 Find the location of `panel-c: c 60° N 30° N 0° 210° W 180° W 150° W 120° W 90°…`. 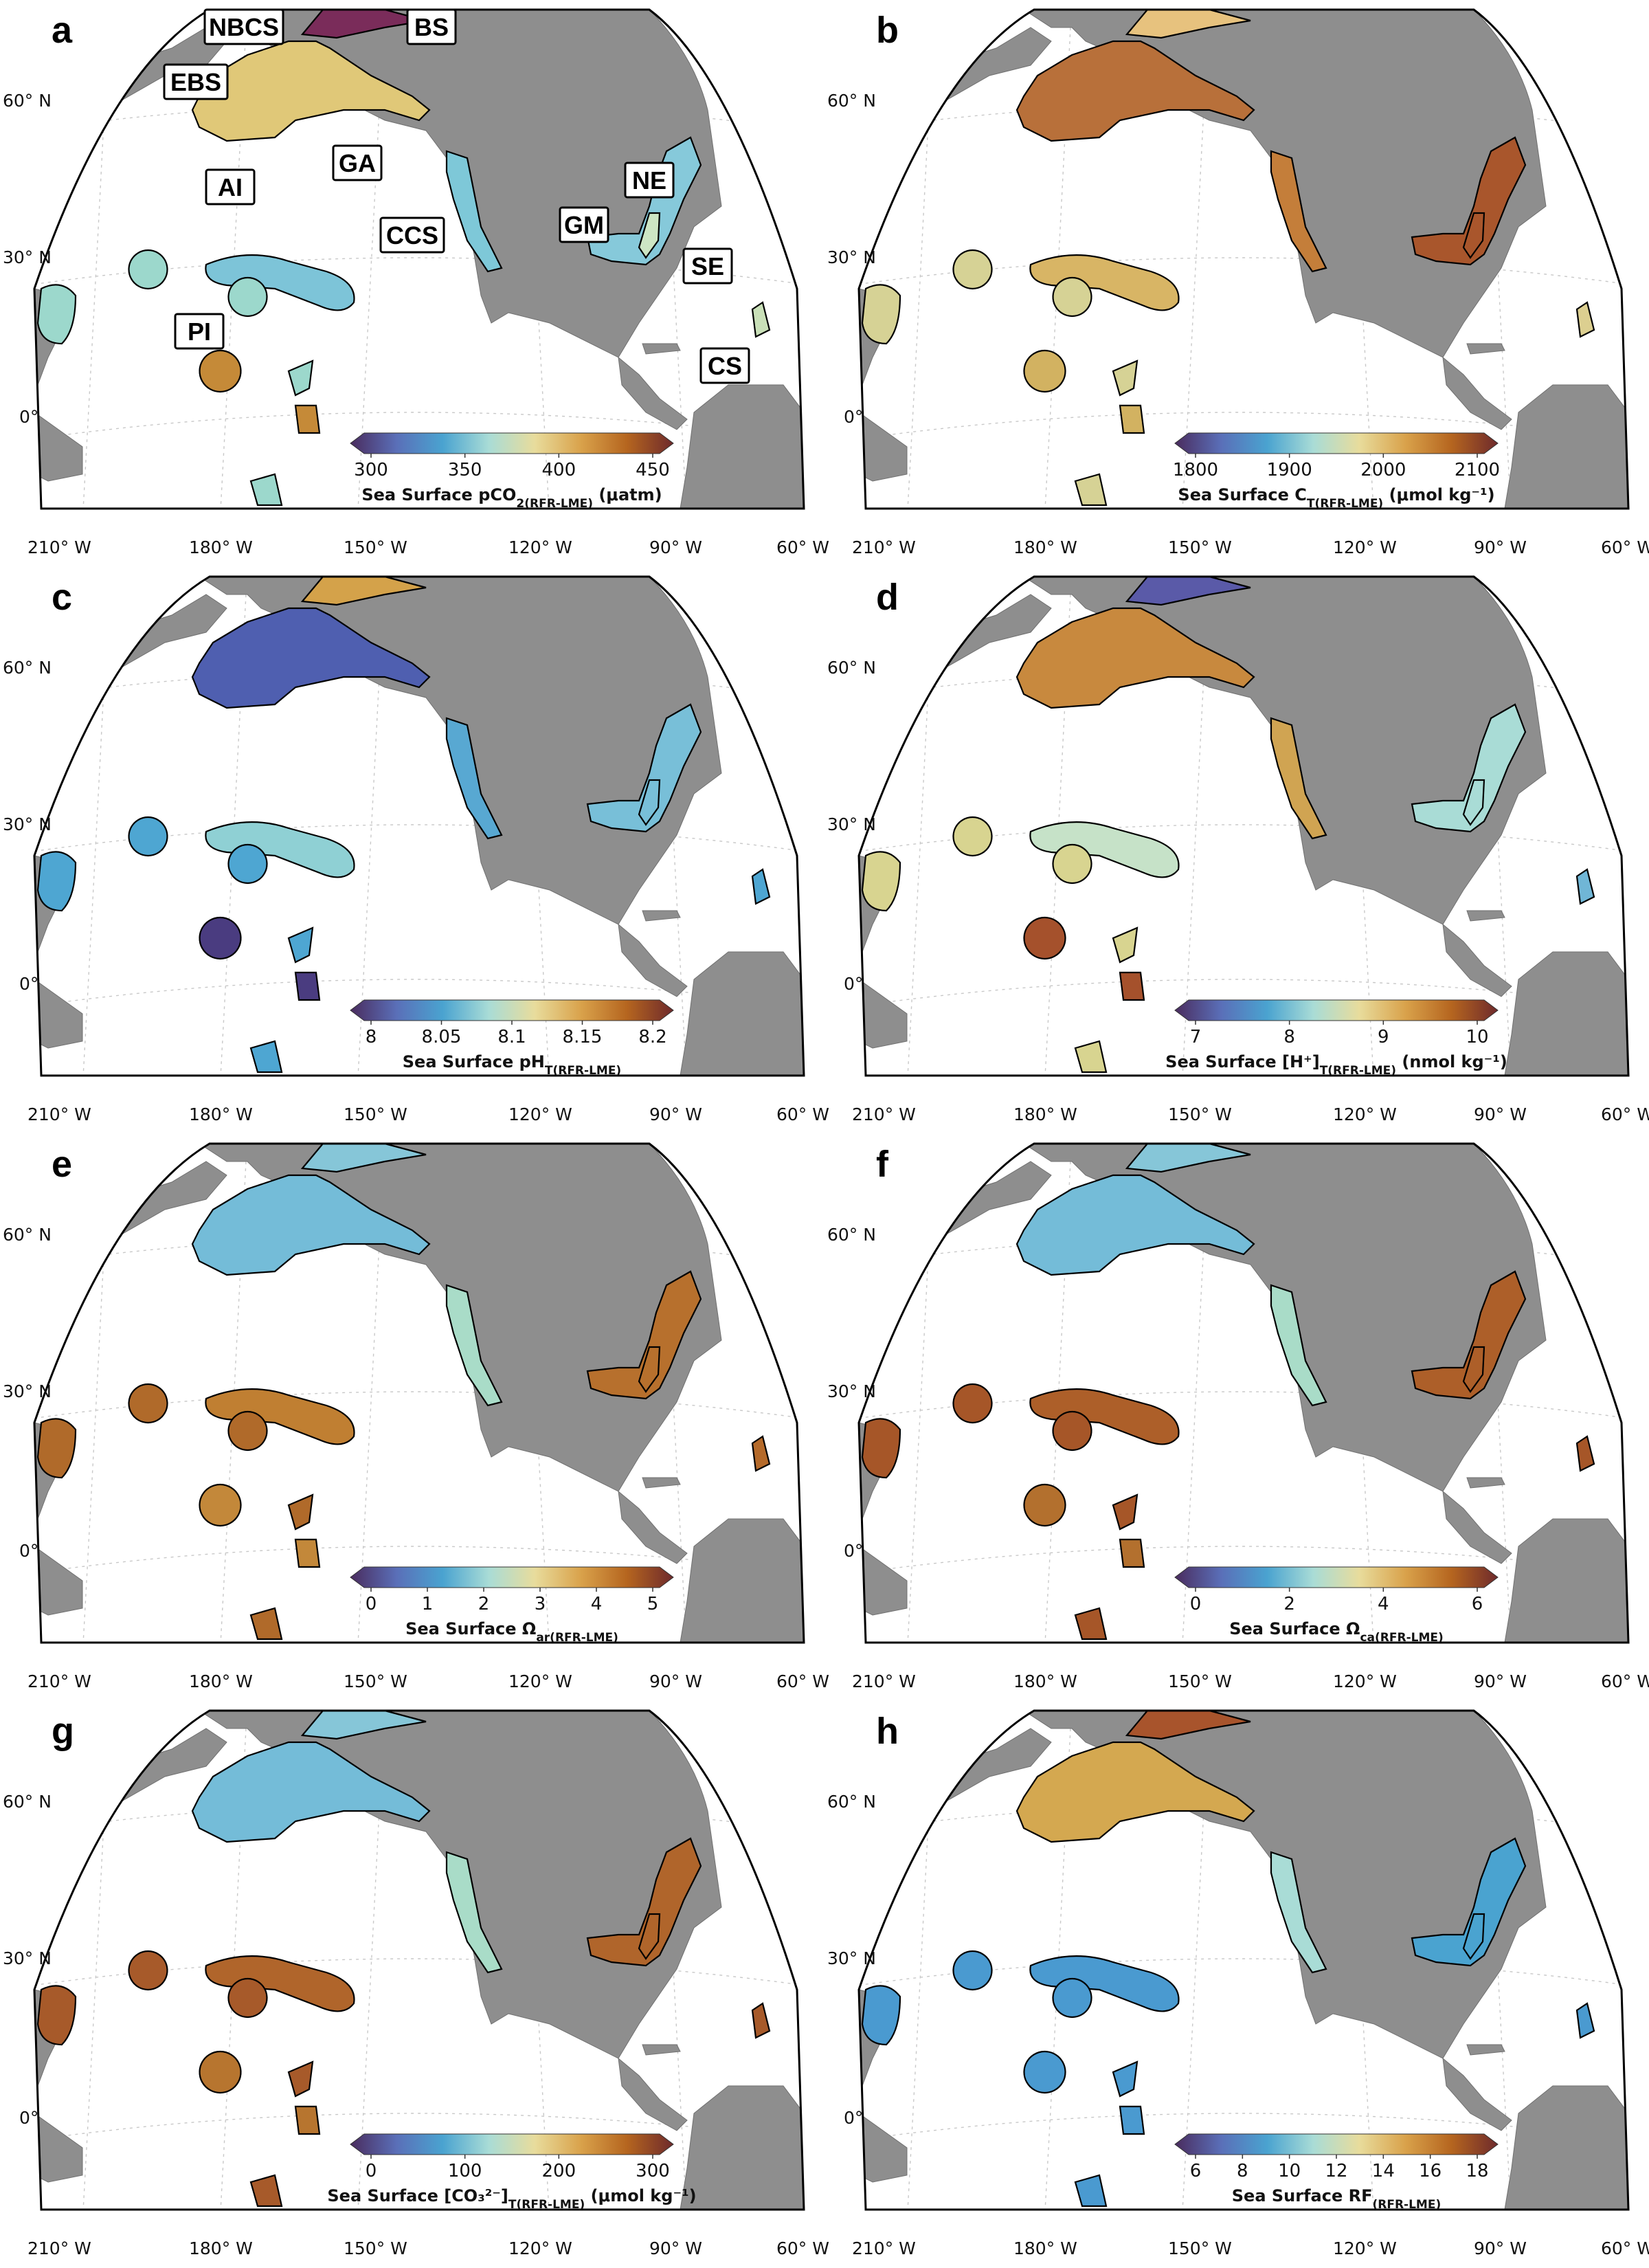

panel-c: c 60° N 30° N 0° 210° W 180° W 150° W 120° W 90°… is located at coordinates (416, 849).